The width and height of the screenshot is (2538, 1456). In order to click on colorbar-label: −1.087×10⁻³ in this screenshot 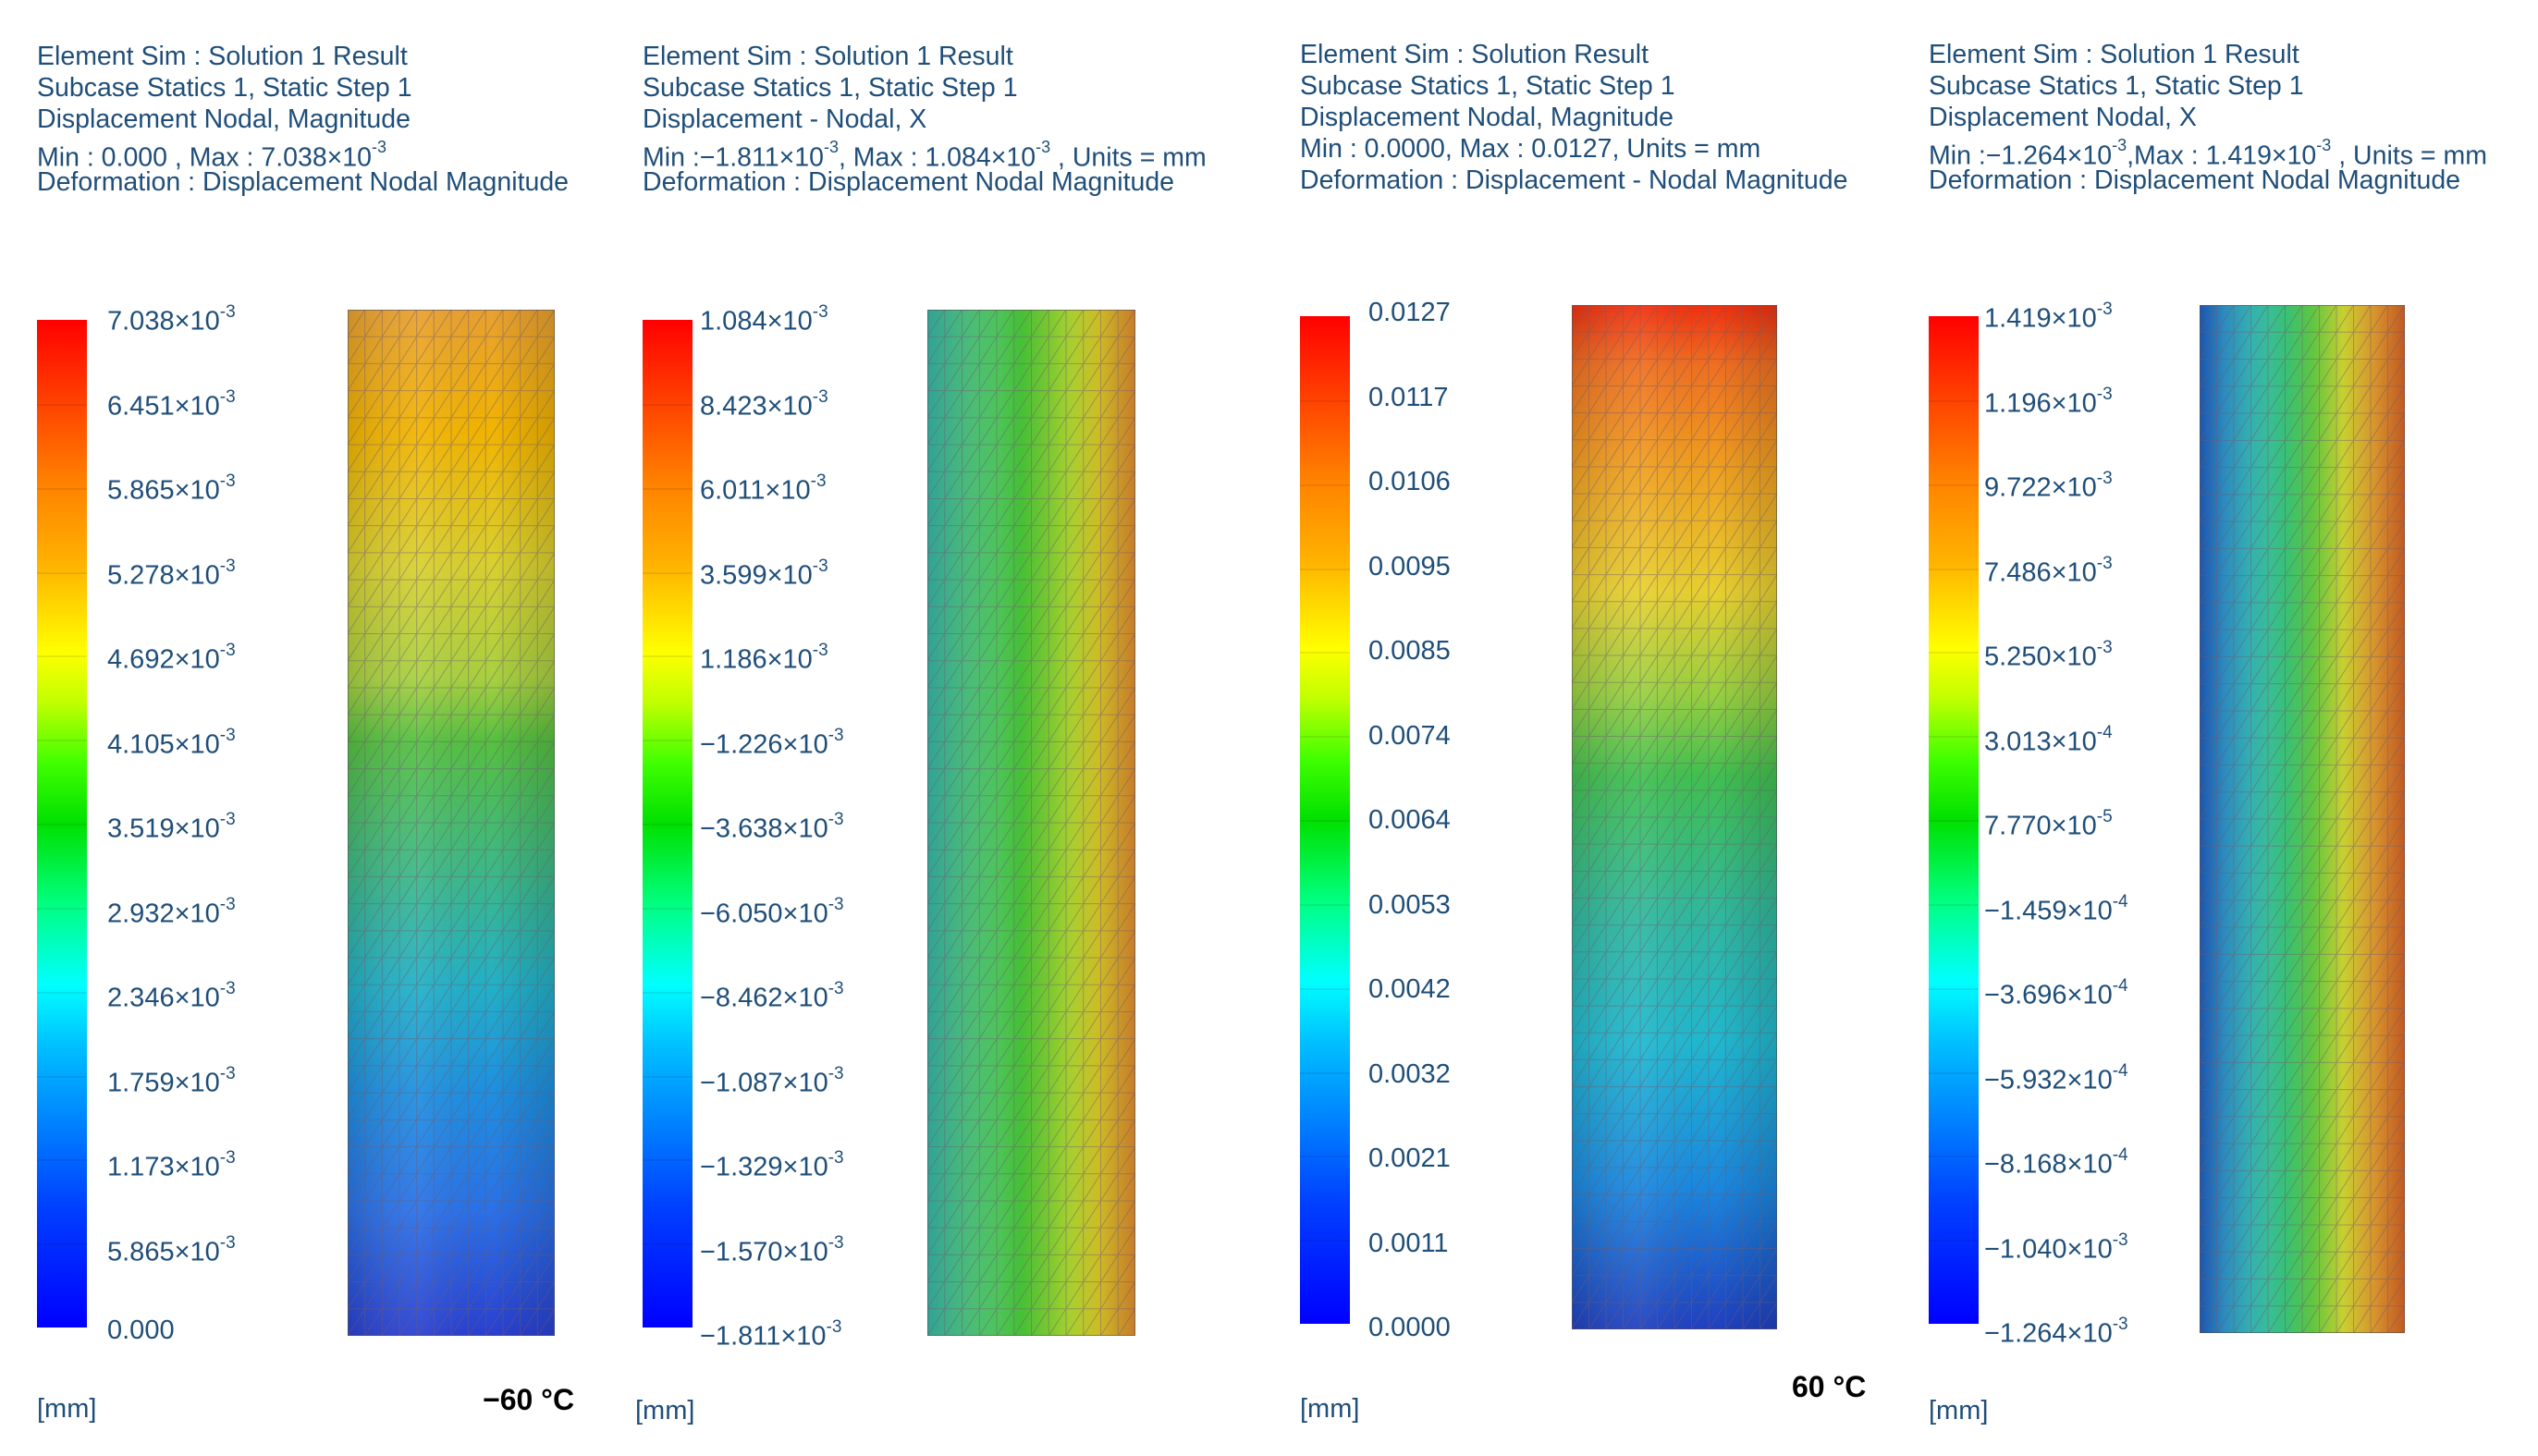, I will do `click(772, 1080)`.